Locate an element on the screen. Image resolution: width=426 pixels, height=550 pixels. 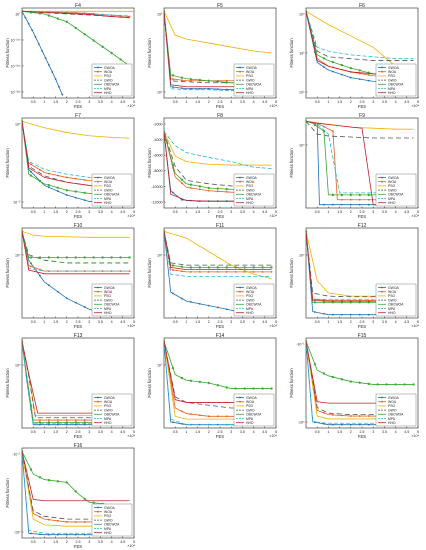
series-mpa is located at coordinates (218, 51).